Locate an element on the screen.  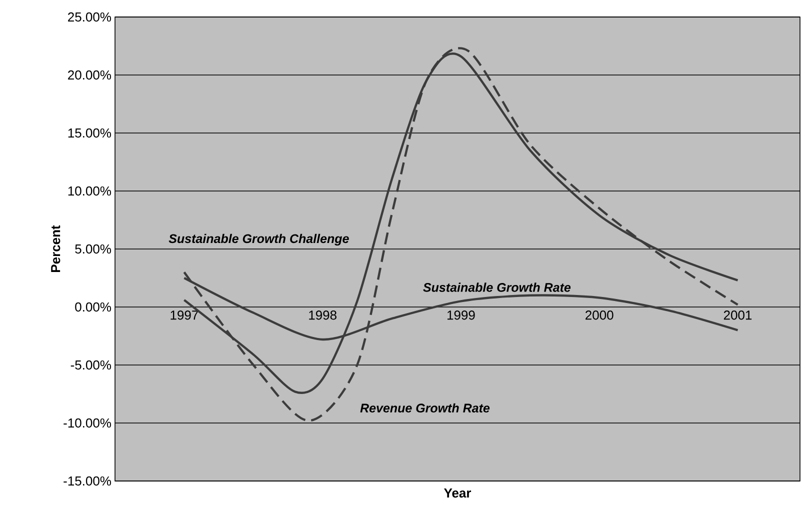
x-tick-label: 2001 is located at coordinates (738, 315).